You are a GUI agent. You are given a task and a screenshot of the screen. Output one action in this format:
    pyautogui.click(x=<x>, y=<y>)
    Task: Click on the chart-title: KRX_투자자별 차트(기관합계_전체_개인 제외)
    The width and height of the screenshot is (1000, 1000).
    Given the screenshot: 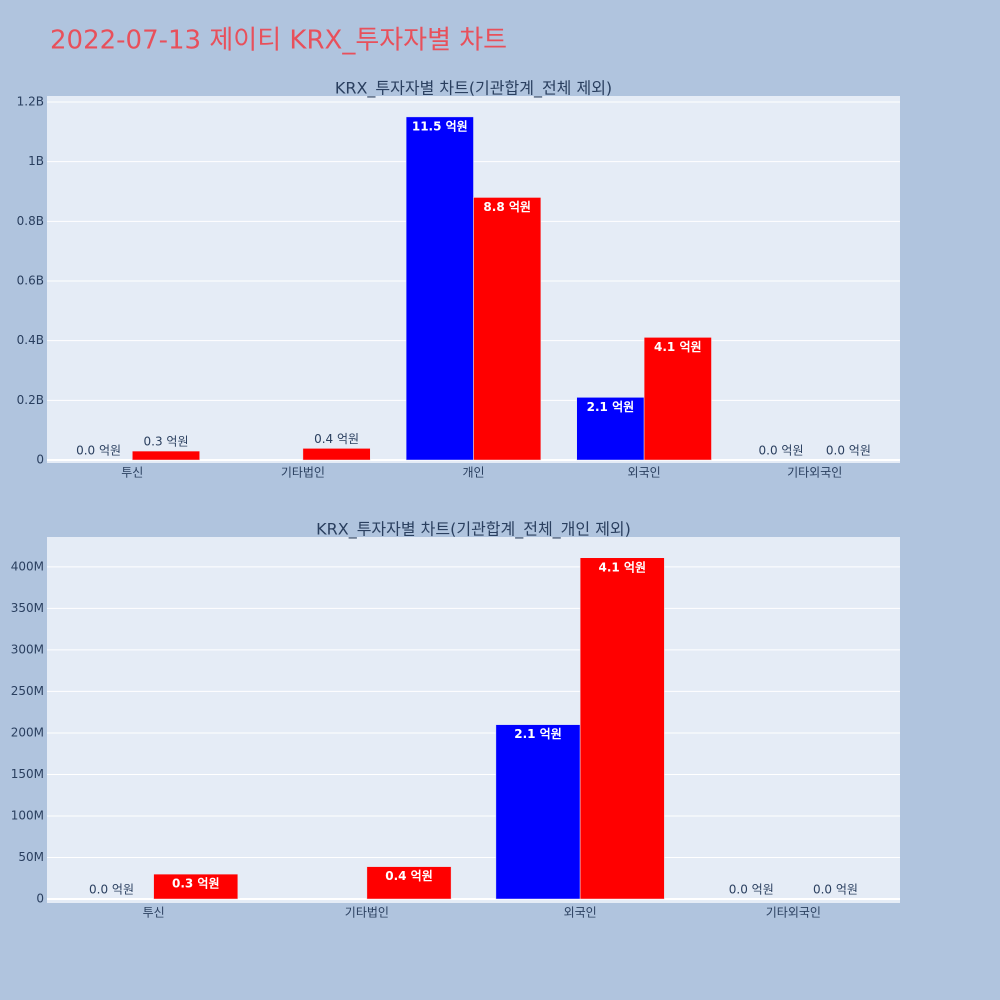 What is the action you would take?
    pyautogui.click(x=473, y=530)
    